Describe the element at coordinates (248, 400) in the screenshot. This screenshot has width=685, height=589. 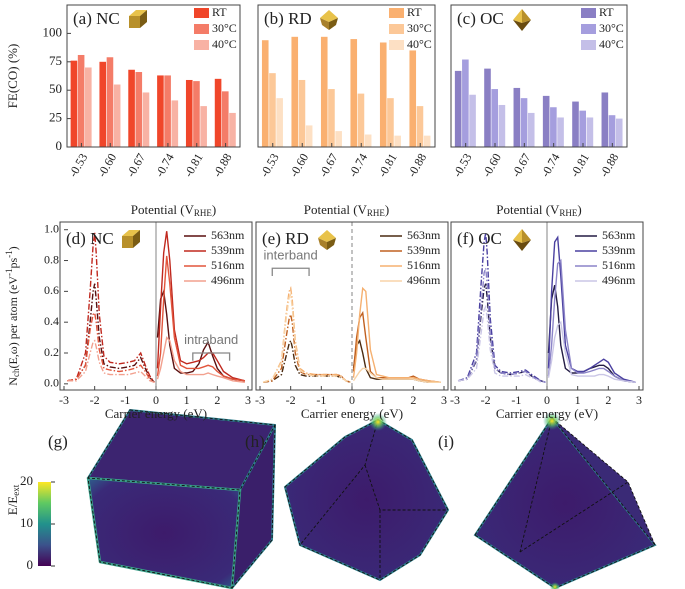
I see `x-tick-label: 3` at that location.